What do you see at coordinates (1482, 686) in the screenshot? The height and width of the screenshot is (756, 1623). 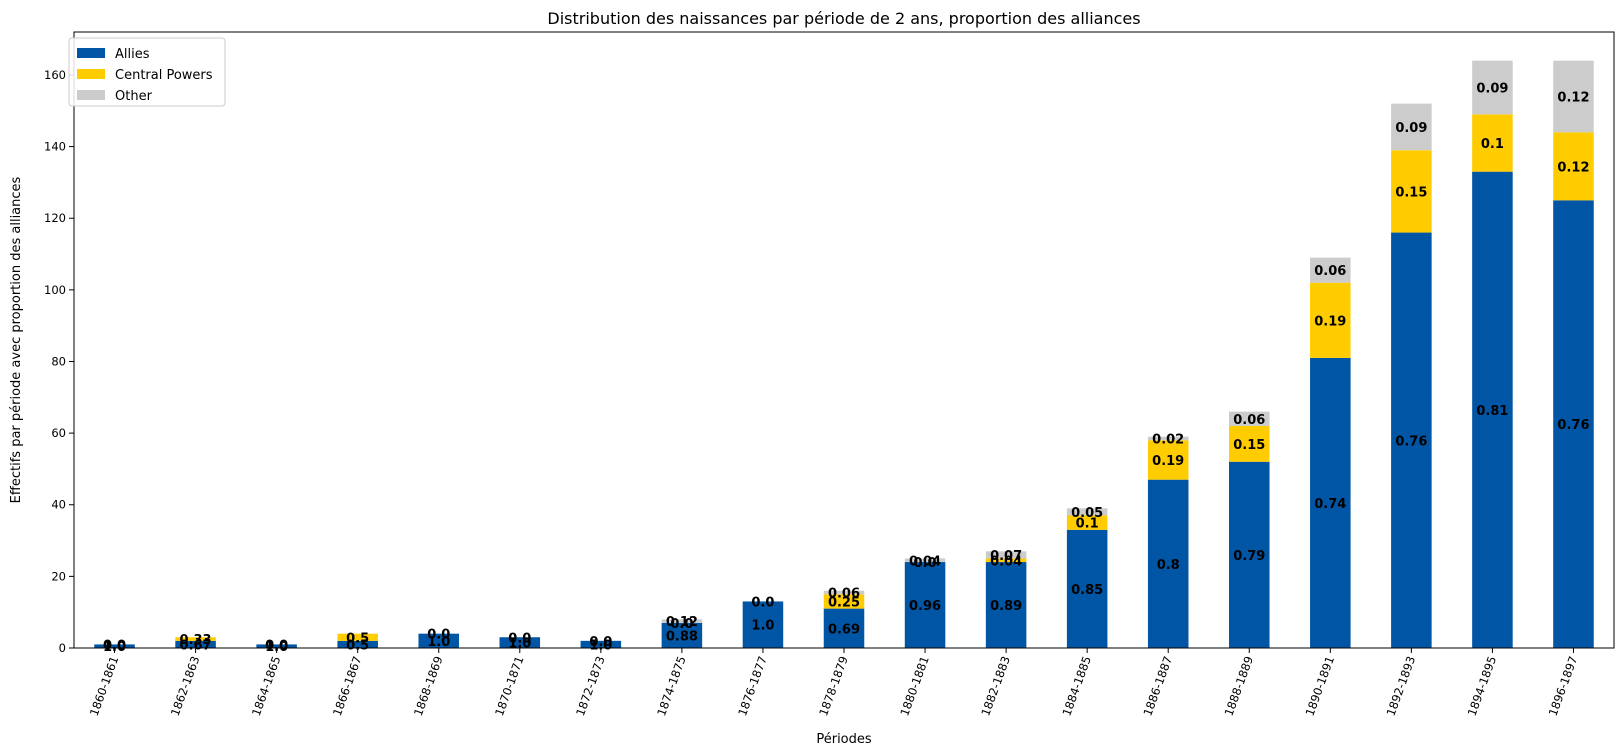 I see `x-tick-label: 1894-1895` at bounding box center [1482, 686].